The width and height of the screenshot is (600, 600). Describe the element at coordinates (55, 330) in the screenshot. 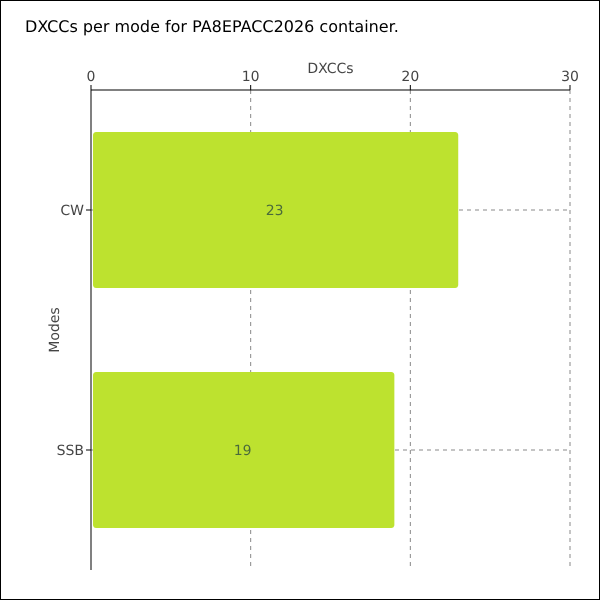

I see `y-axis-title: Modes` at that location.